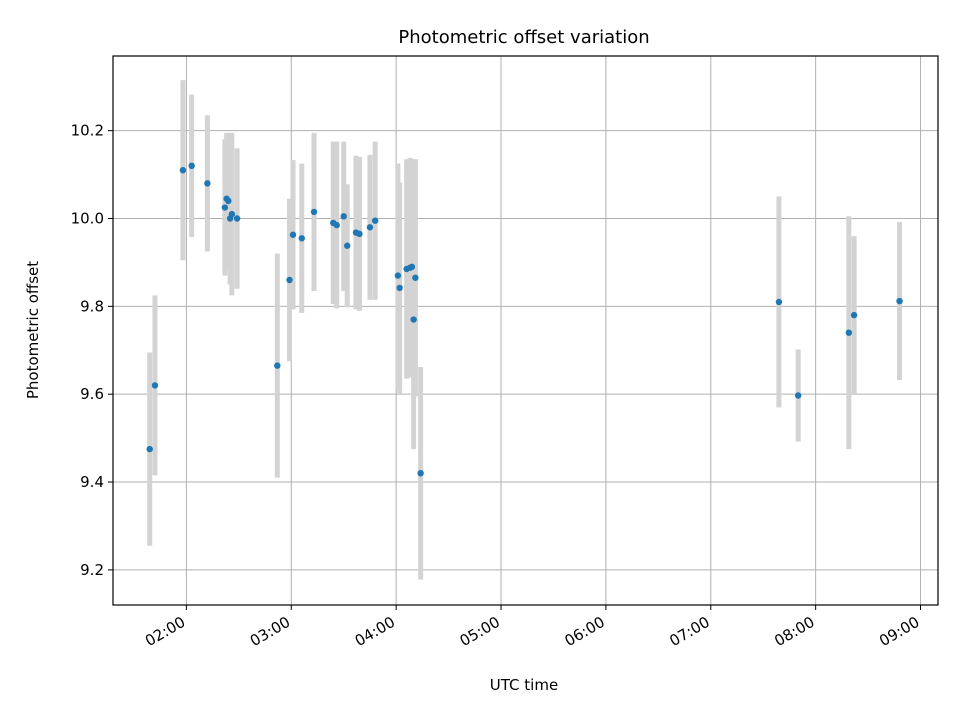 The image size is (960, 720). I want to click on chart-title: Photometric offset variation, so click(523, 37).